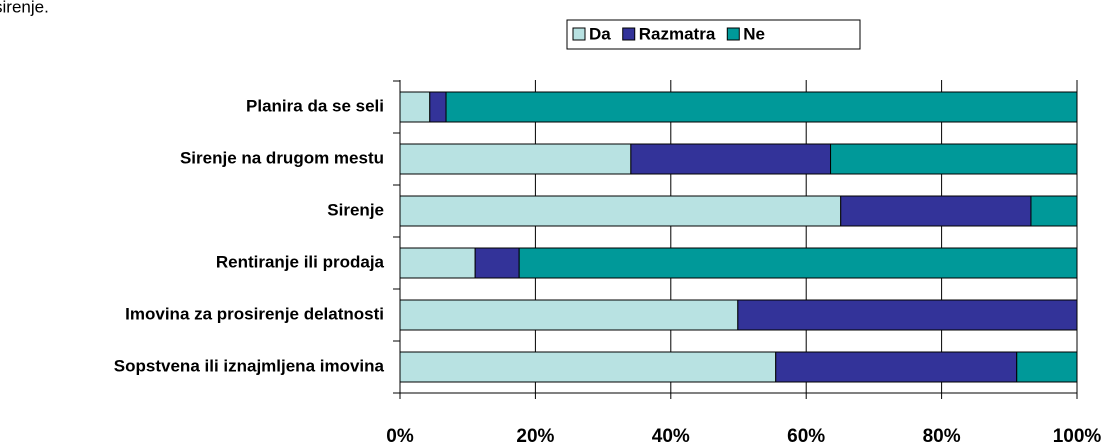  Describe the element at coordinates (942, 436) in the screenshot. I see `x-tick-label: 80%` at that location.